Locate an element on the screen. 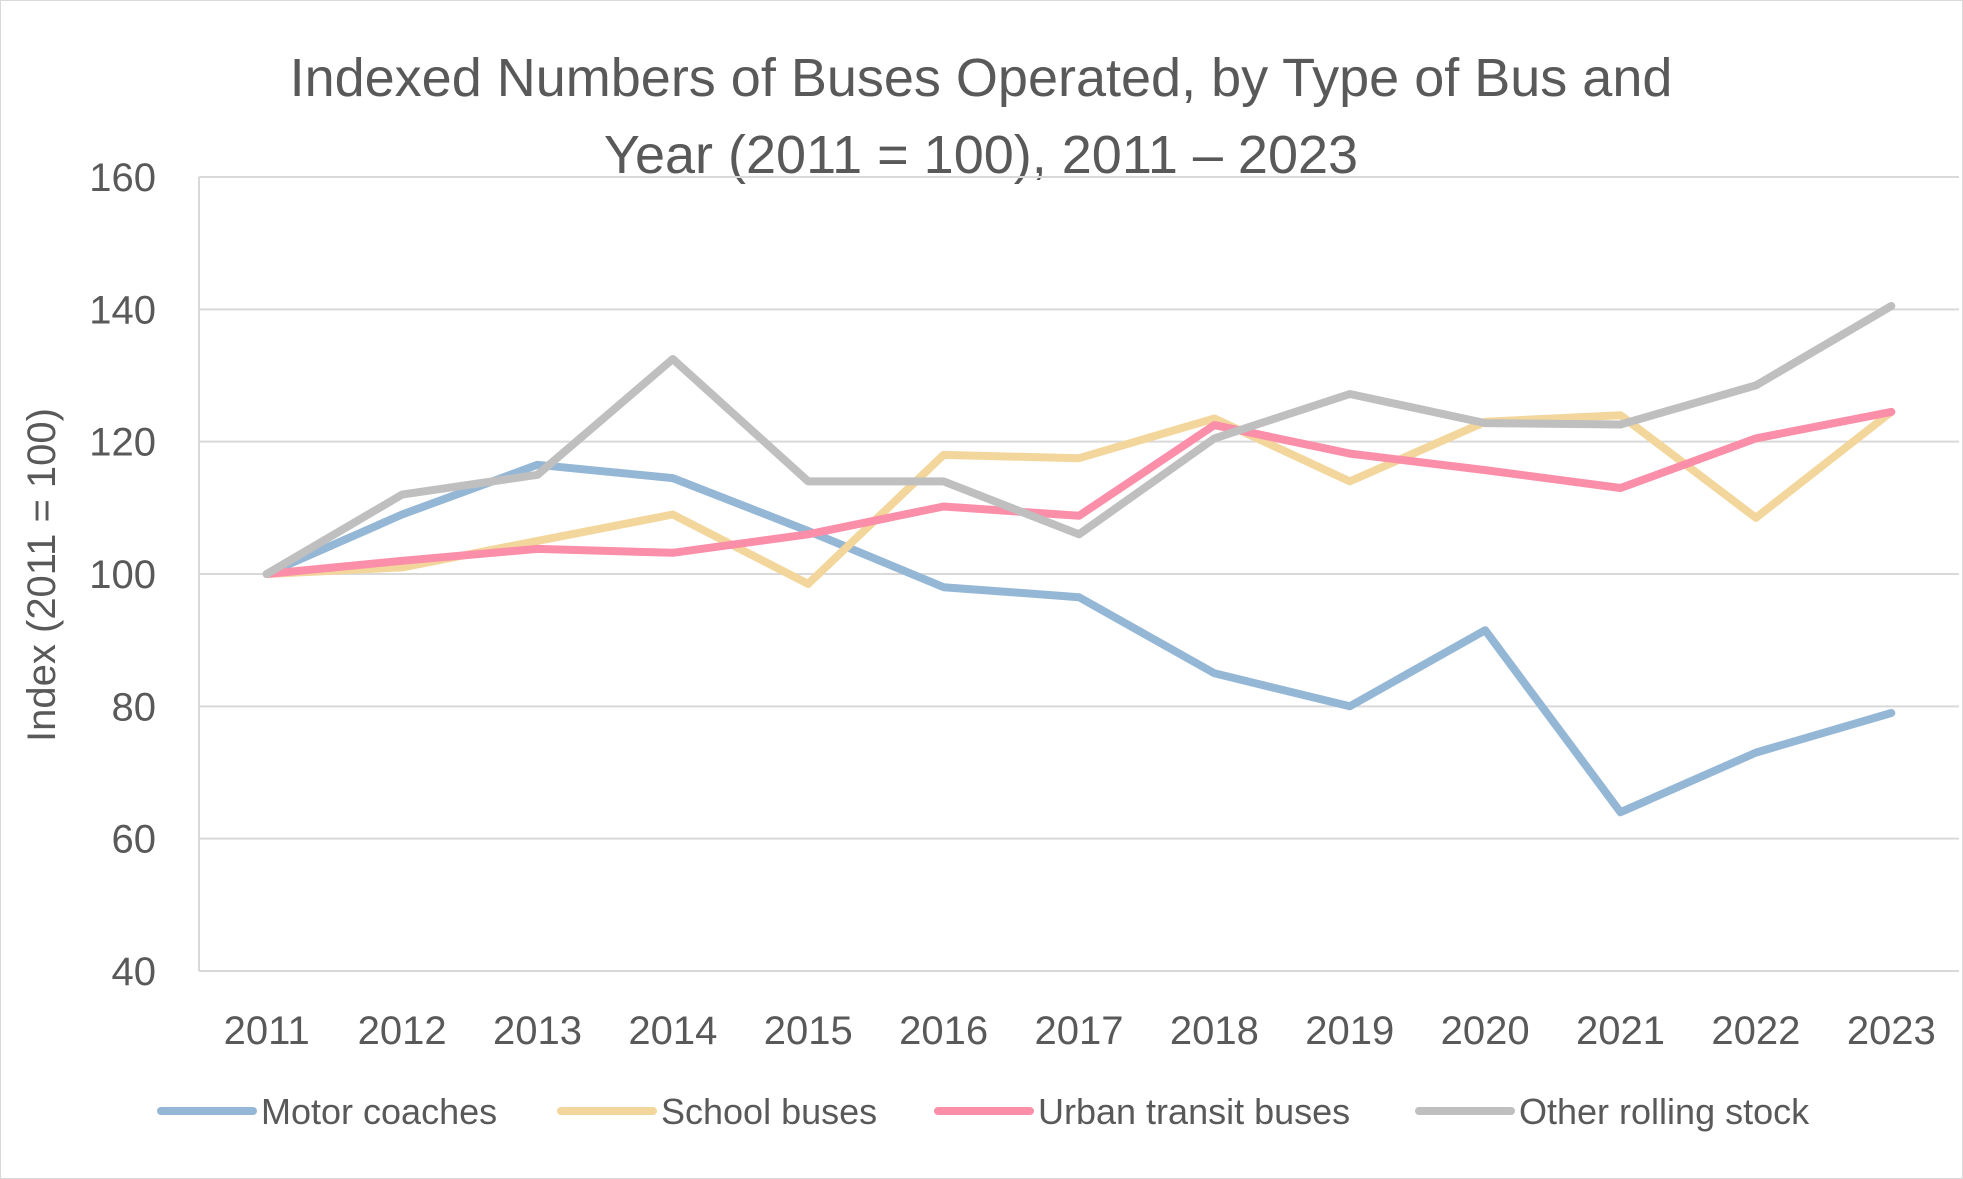  legend-label: School buses is located at coordinates (769, 1111).